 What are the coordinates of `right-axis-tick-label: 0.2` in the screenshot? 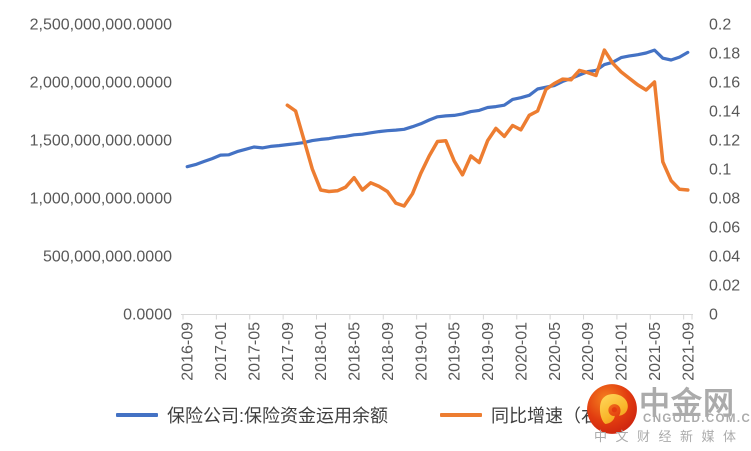 It's located at (720, 25).